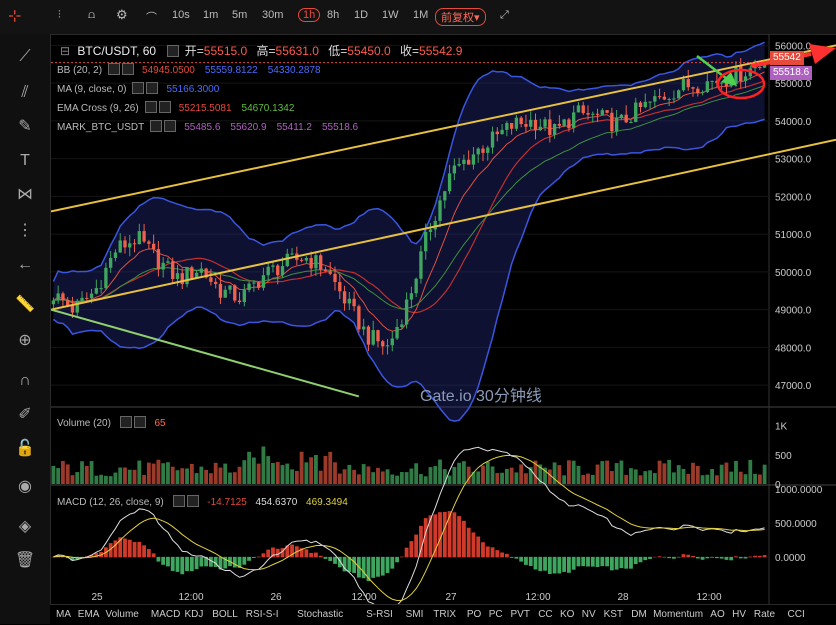 The image size is (836, 625). What do you see at coordinates (25, 414) in the screenshot?
I see `lock-draw-icon: ✐` at bounding box center [25, 414].